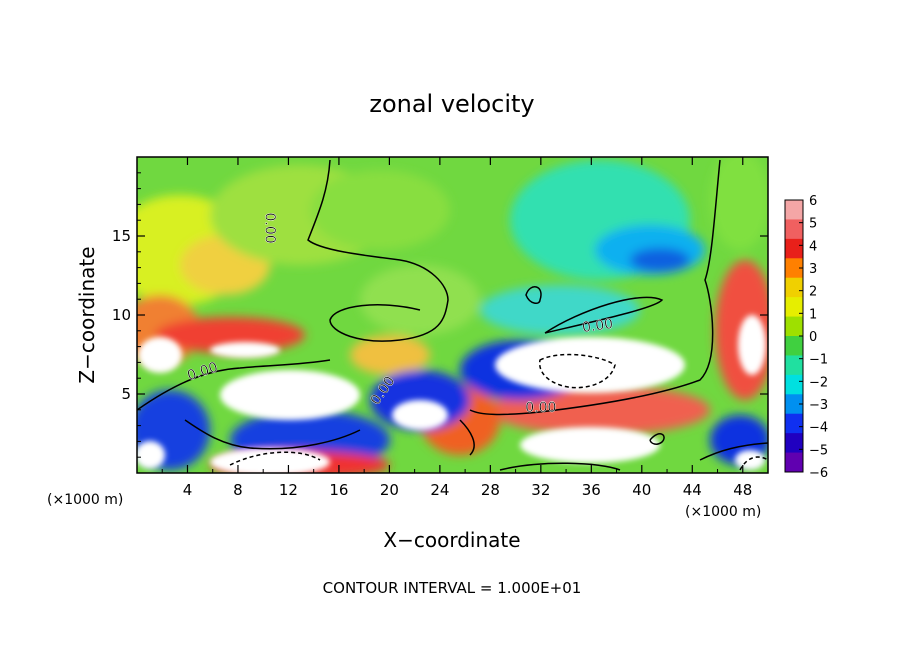  Describe the element at coordinates (813, 314) in the screenshot. I see `colorbar-tick-label: 1` at that location.